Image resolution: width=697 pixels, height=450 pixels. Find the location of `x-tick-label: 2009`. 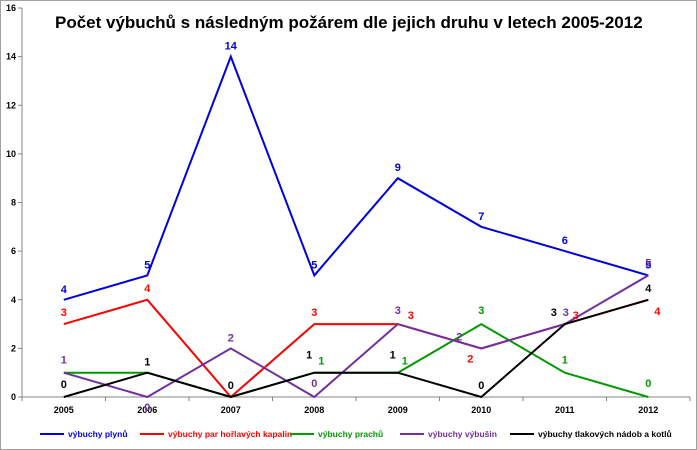

x-tick-label: 2009 is located at coordinates (398, 410).